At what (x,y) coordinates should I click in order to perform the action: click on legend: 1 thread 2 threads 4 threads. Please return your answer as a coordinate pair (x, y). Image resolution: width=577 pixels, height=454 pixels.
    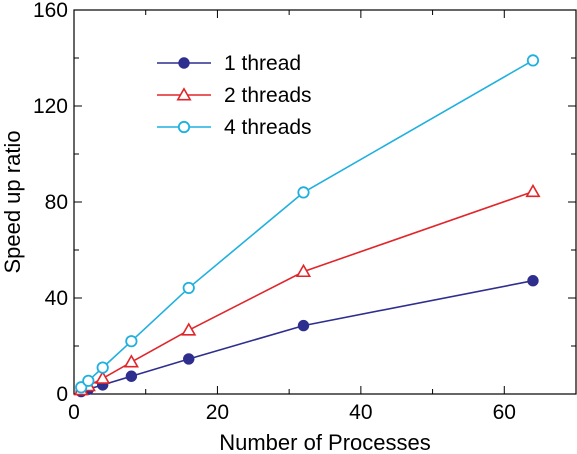
    Looking at the image, I should click on (234, 95).